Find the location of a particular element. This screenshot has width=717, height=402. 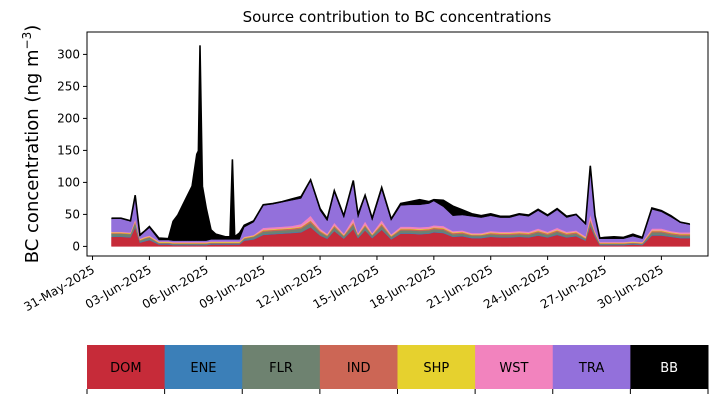

legend: DOM ENE FLR IND SHP WST TRA BB is located at coordinates (397, 369).